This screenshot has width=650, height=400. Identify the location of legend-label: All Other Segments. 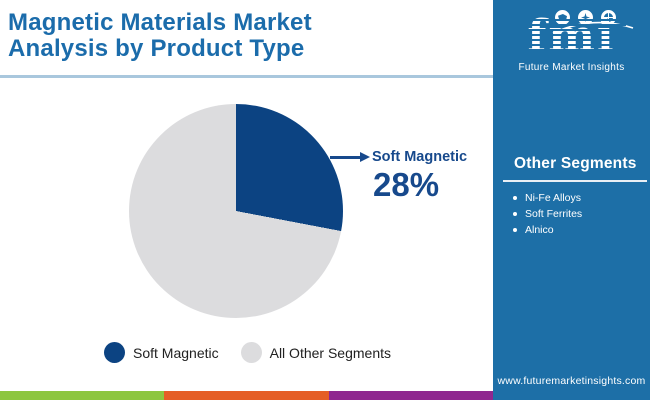
(330, 352).